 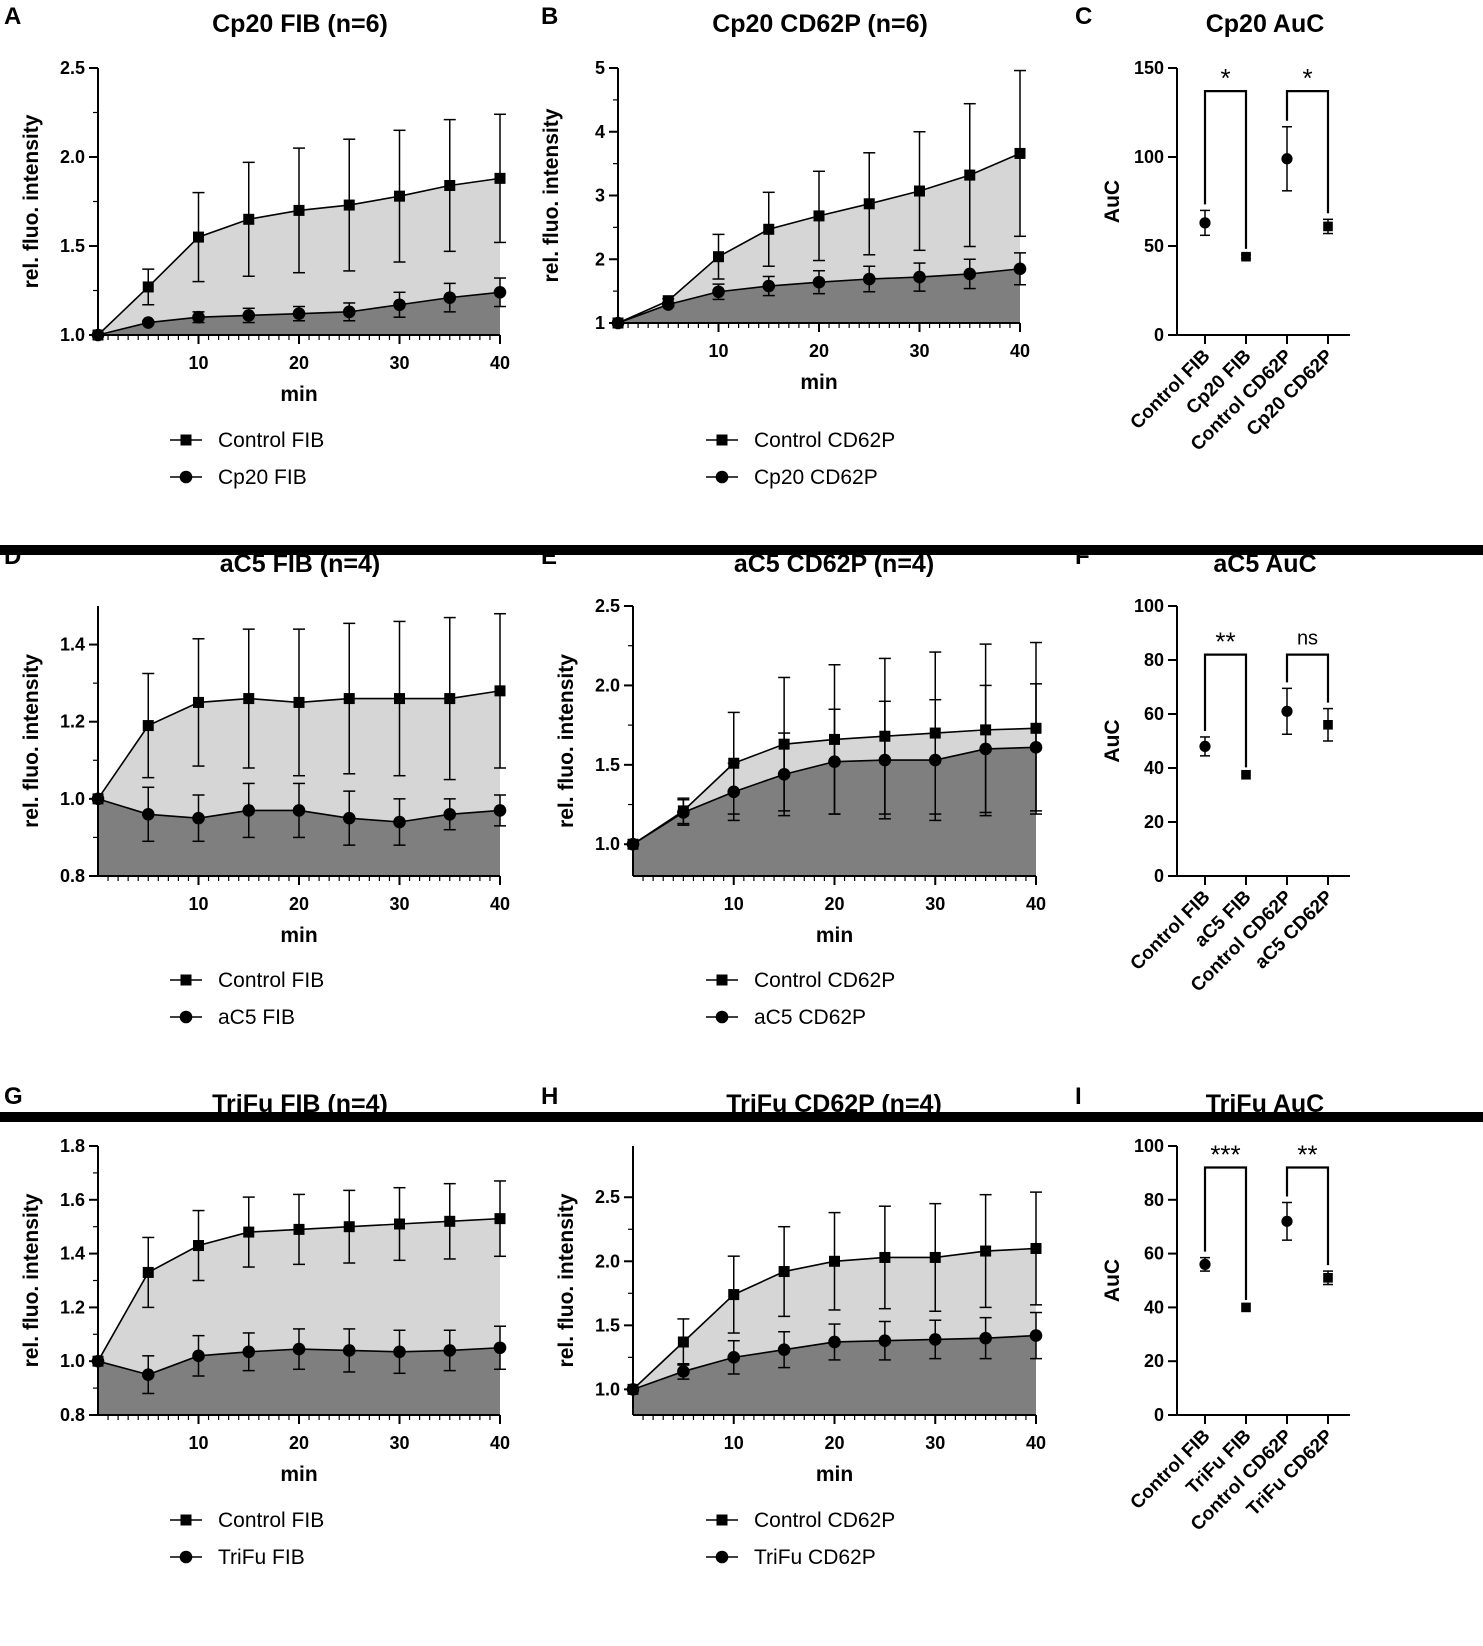 What do you see at coordinates (300, 564) in the screenshot?
I see `chart-title: aC5 FIB (n=4)` at bounding box center [300, 564].